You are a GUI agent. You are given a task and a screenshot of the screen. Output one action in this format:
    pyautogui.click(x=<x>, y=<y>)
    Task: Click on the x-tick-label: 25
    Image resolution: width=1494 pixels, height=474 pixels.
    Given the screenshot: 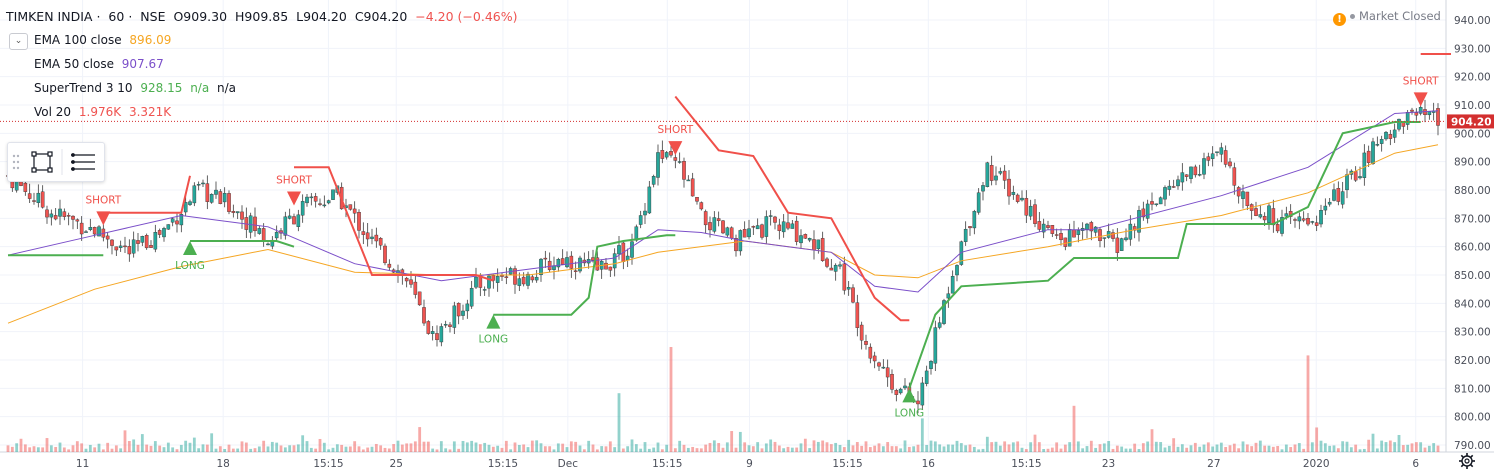 What is the action you would take?
    pyautogui.click(x=396, y=464)
    